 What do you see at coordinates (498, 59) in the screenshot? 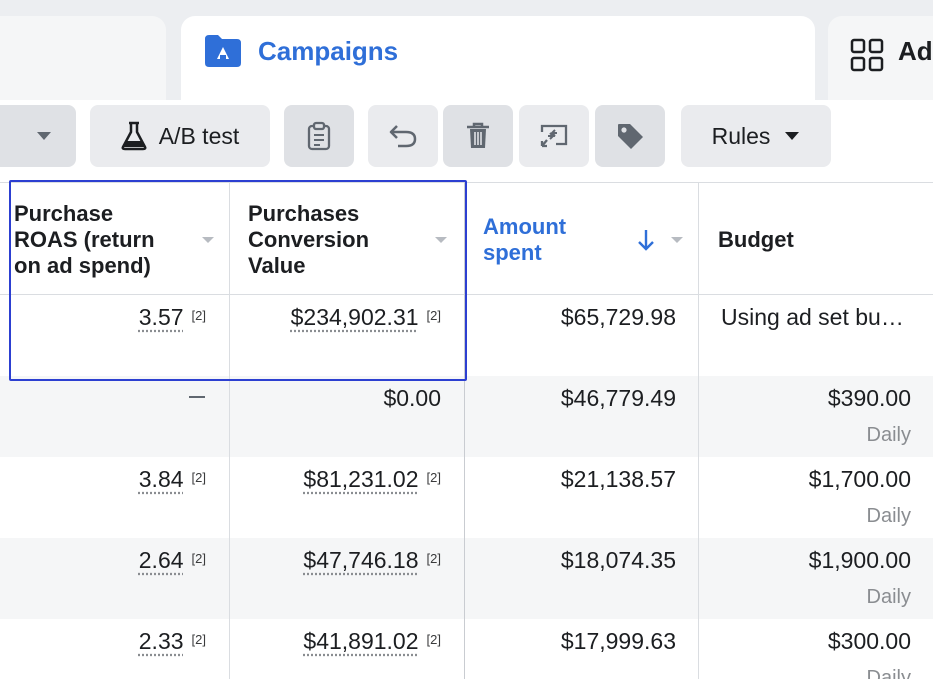
I see `tab-campaigns: Campaigns` at bounding box center [498, 59].